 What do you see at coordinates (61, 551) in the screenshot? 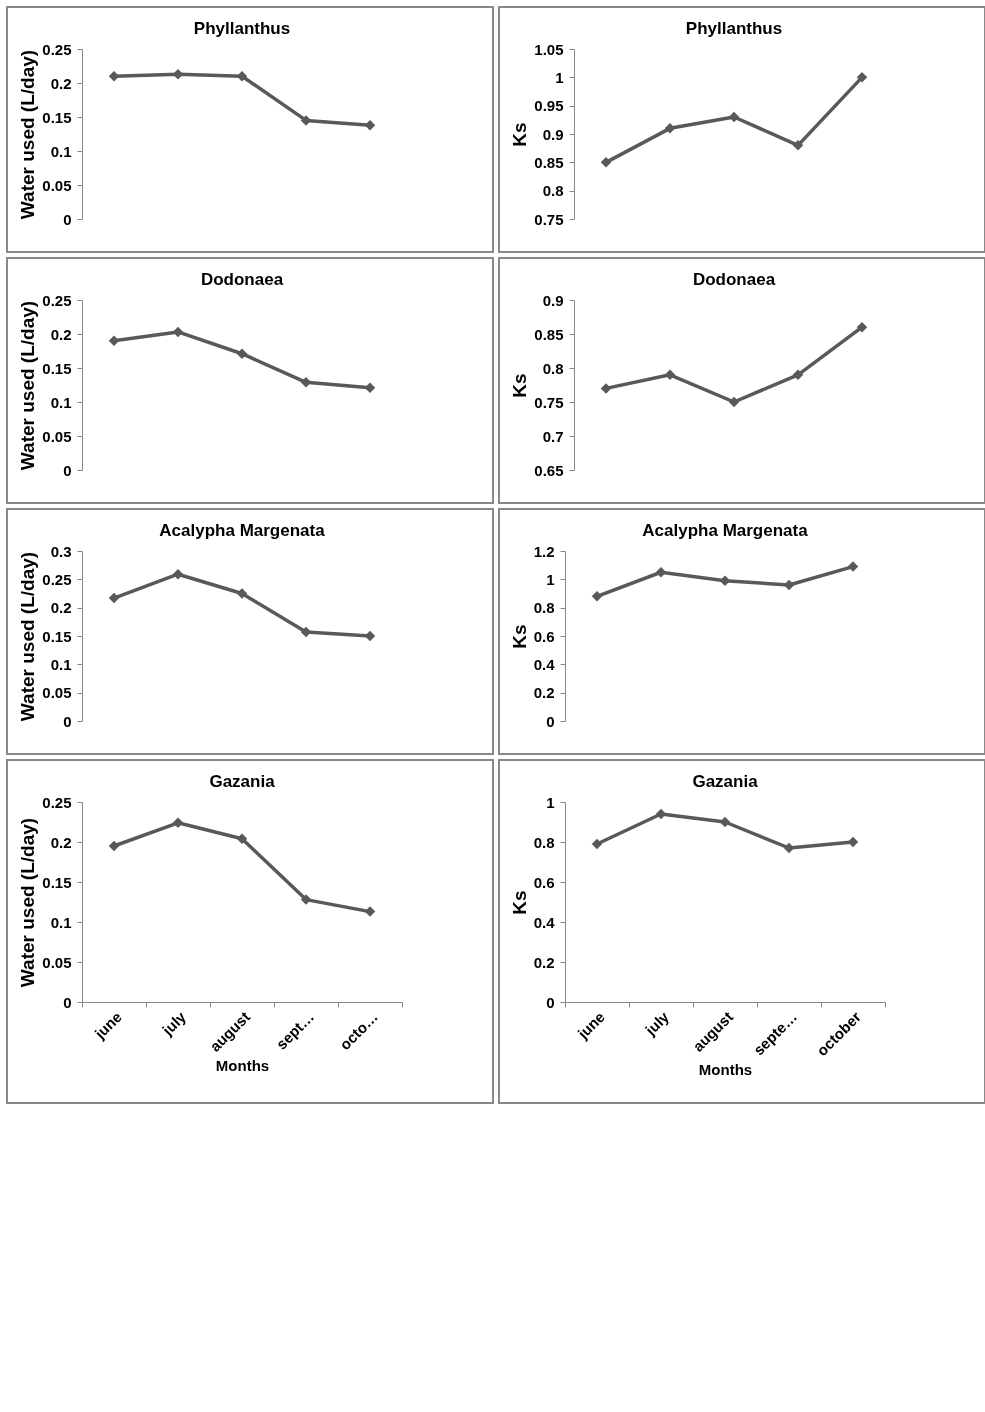
I see `y-tick-label: 0.3` at bounding box center [61, 551].